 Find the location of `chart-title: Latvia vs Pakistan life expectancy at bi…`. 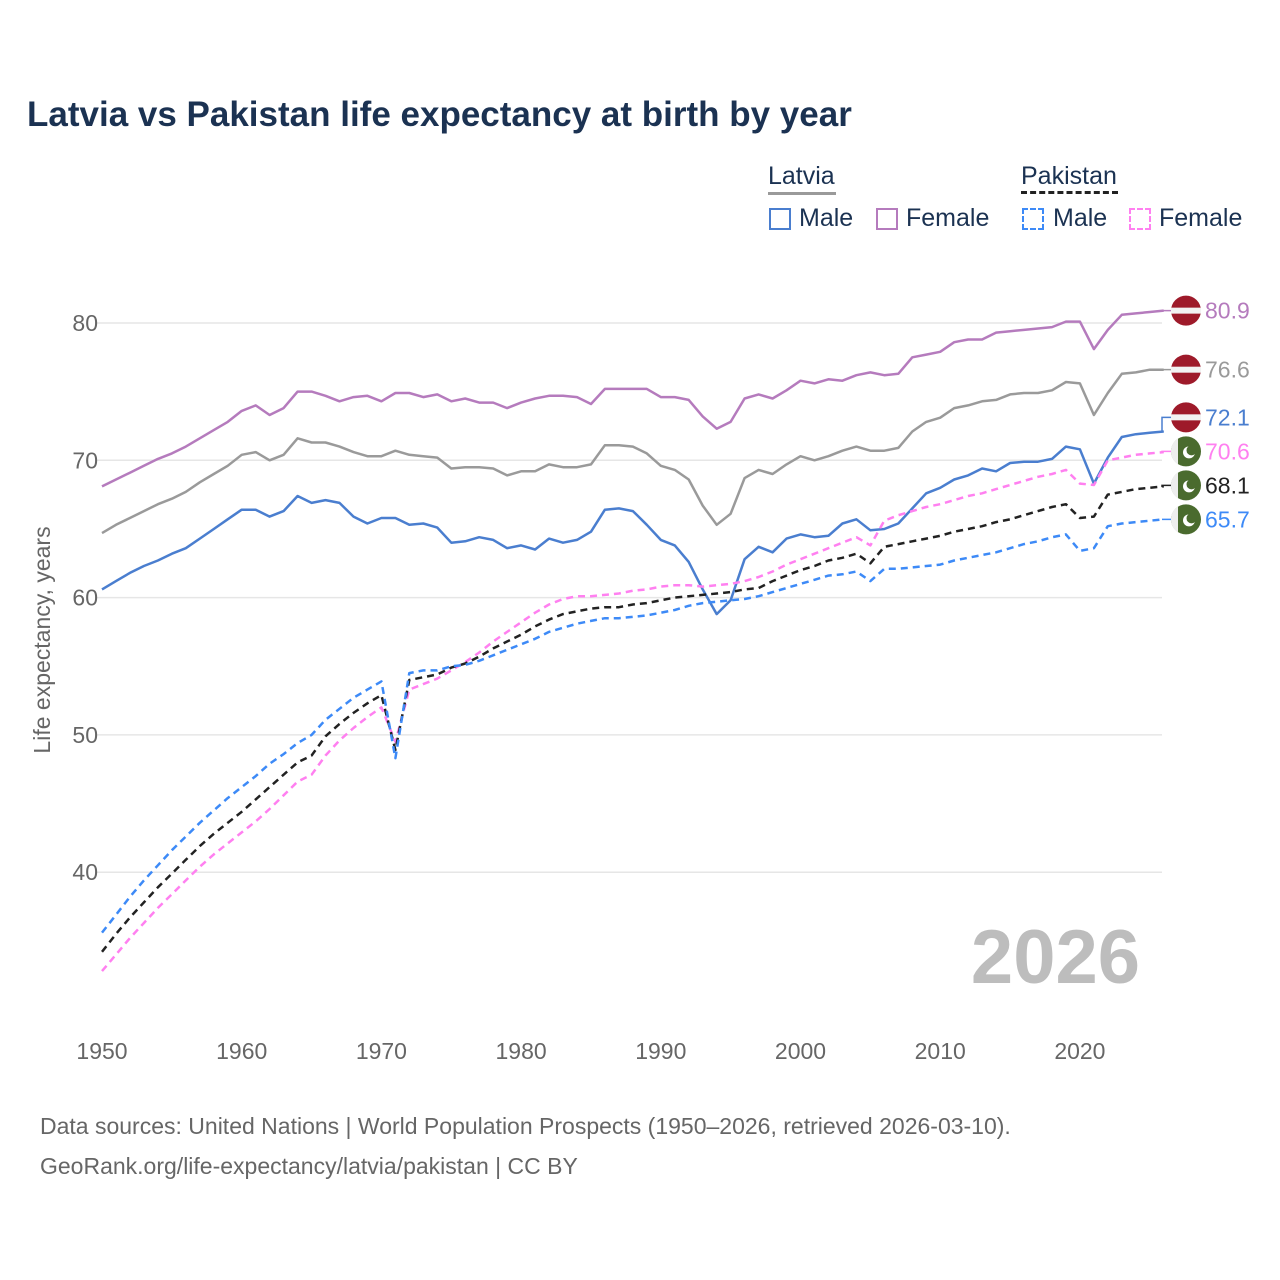

chart-title: Latvia vs Pakistan life expectancy at bi… is located at coordinates (439, 114).